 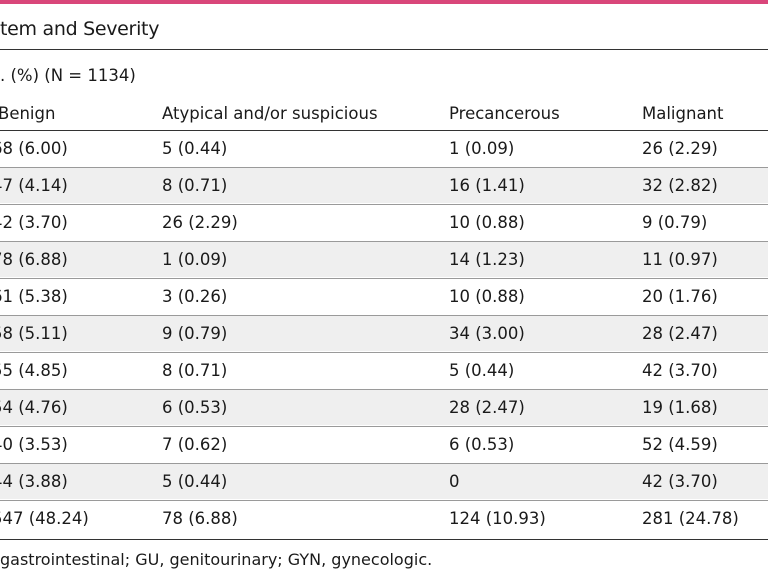 I want to click on cell-malignant: 26 (2.29), so click(x=680, y=148).